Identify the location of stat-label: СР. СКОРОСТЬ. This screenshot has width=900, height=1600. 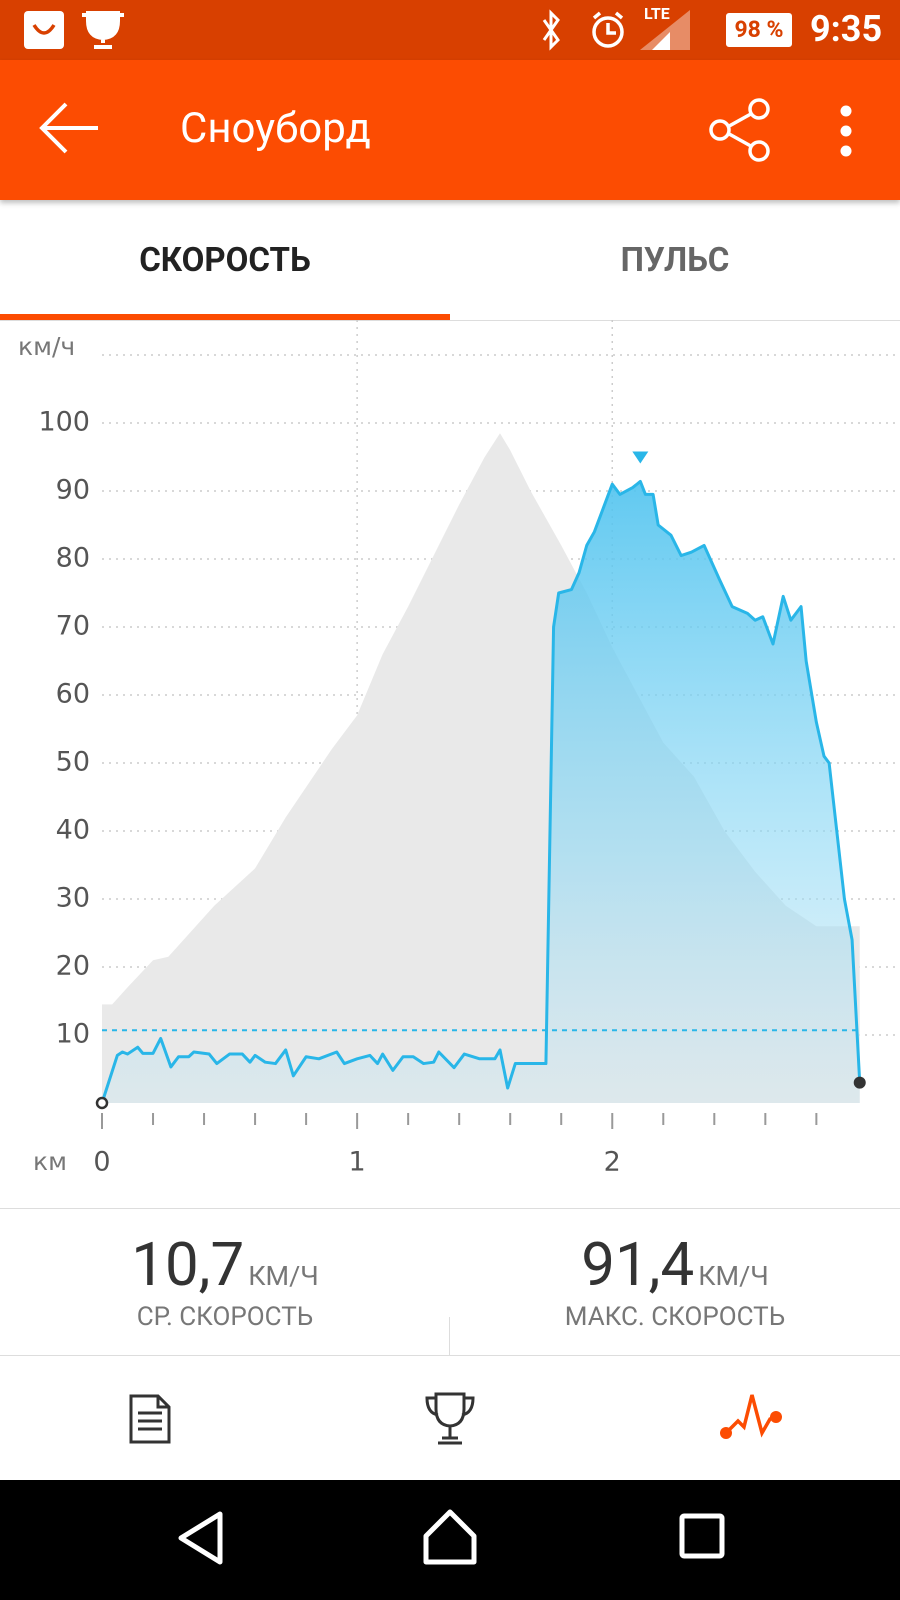
(225, 1317).